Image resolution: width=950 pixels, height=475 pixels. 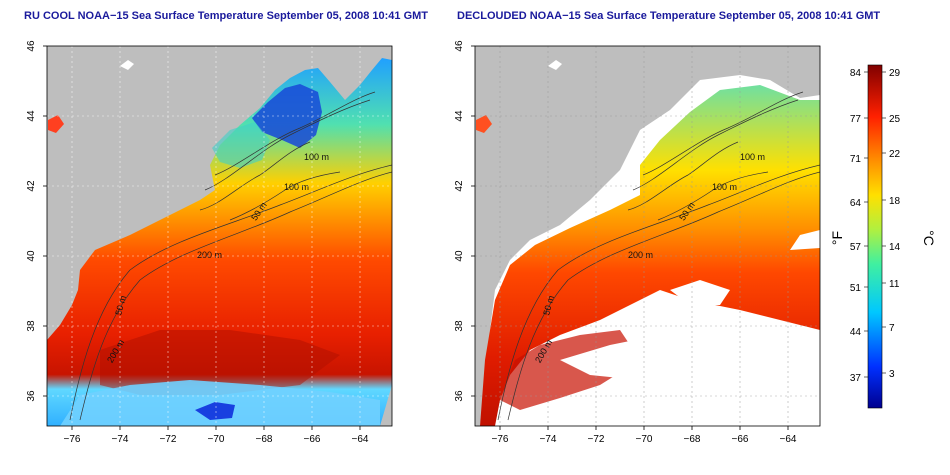 I want to click on lon-tick-72-left: −72, so click(x=168, y=439).